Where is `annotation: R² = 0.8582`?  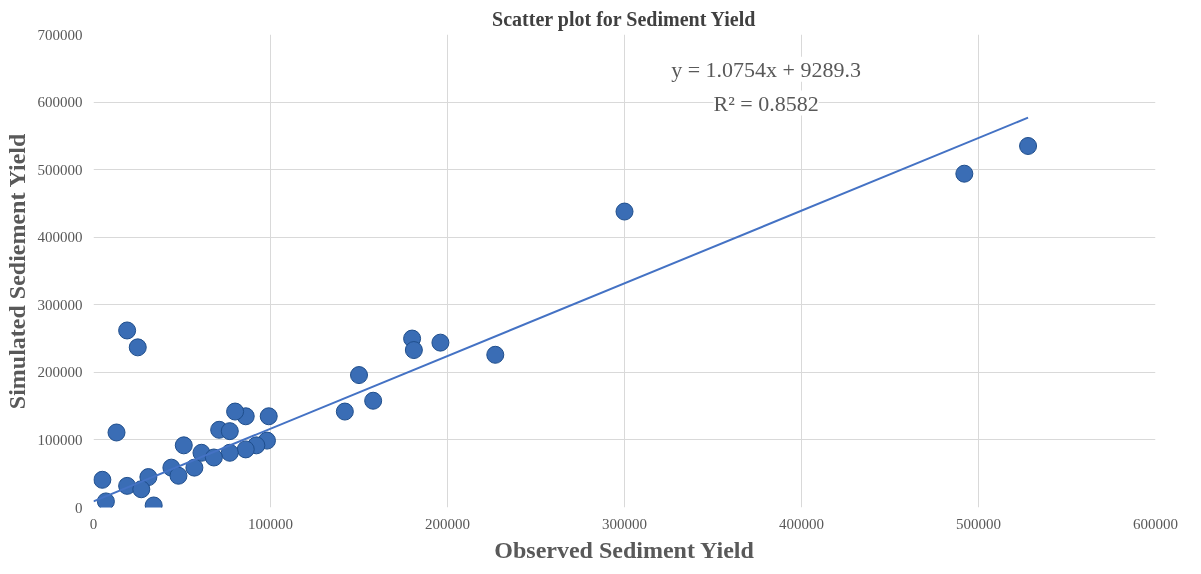 annotation: R² = 0.8582 is located at coordinates (766, 103).